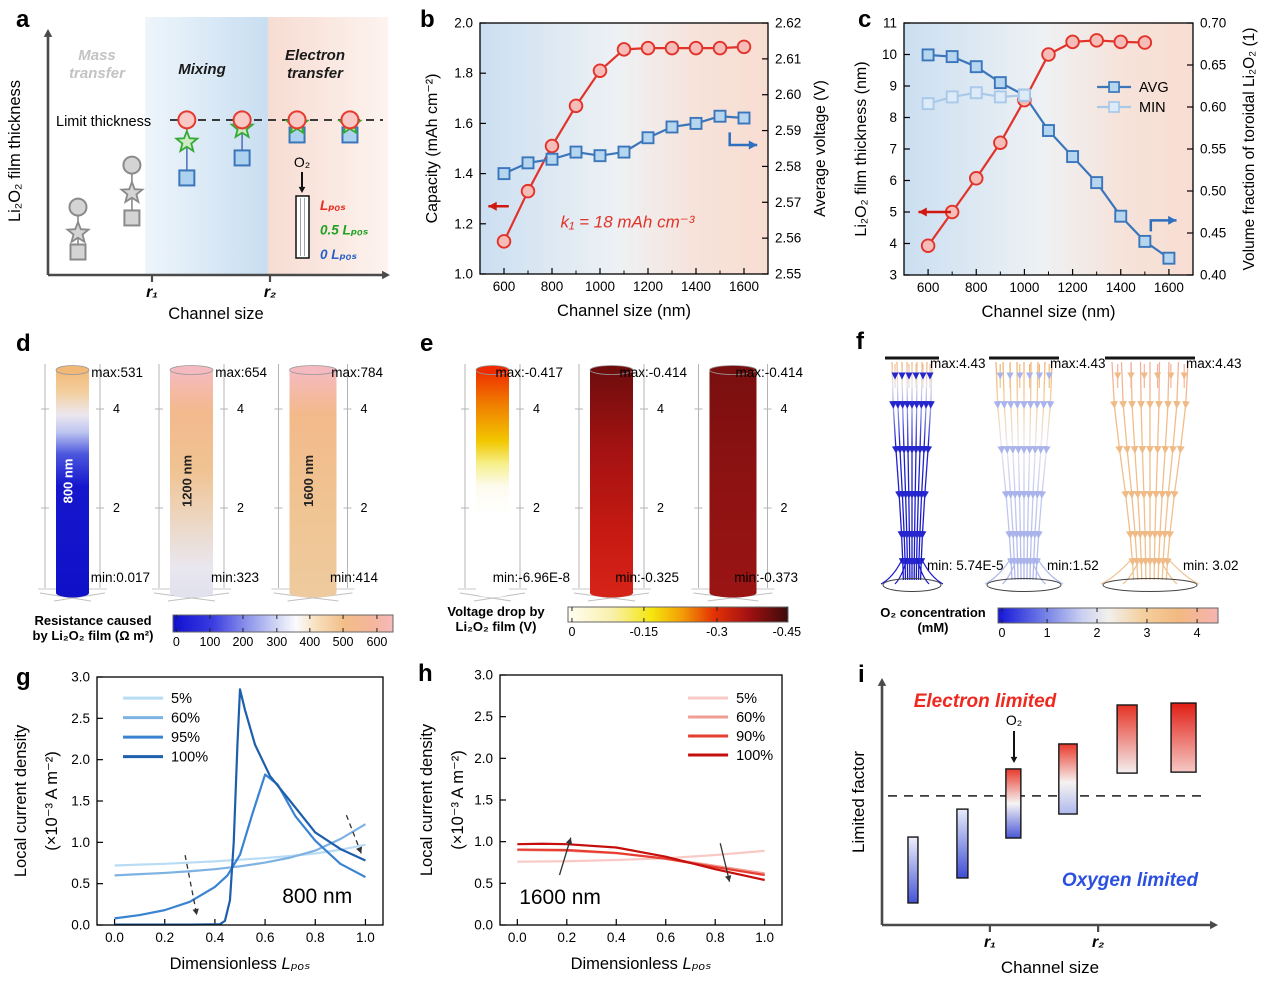  I want to click on svg-text: Average voltage (V), so click(820, 148).